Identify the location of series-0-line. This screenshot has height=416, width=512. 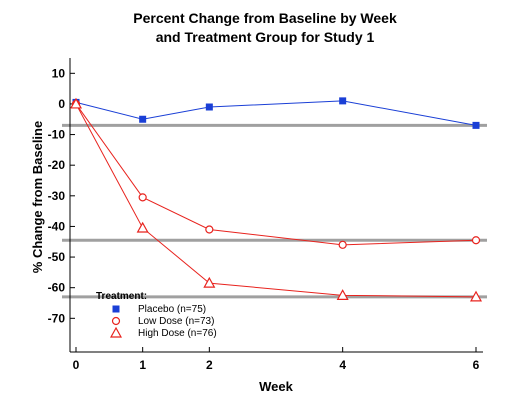
(276, 113).